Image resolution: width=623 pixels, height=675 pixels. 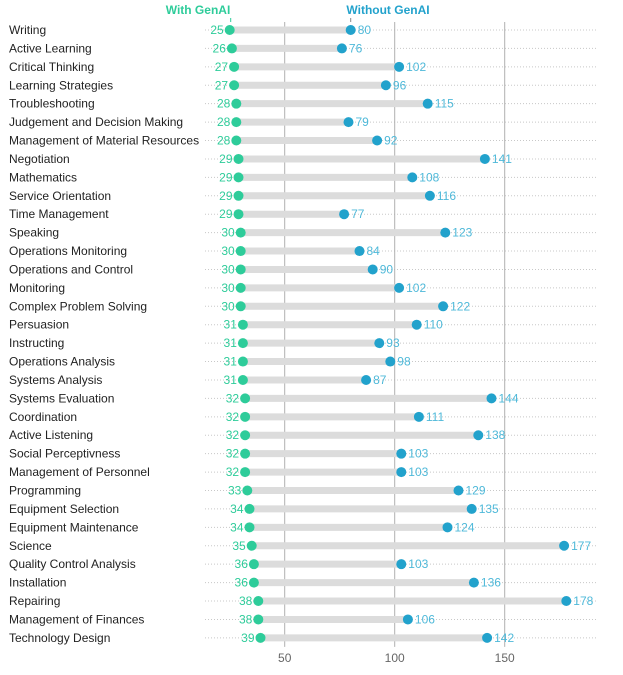 I want to click on without-genai-value-label: 103, so click(x=418, y=472).